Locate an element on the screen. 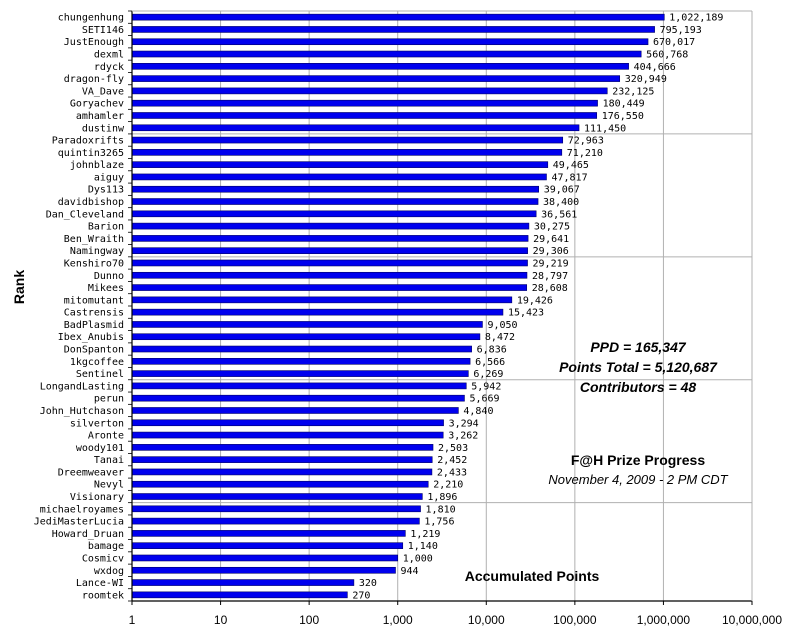  chart-subtitle: November 4, 2009 - 2 PM CDT is located at coordinates (638, 479).